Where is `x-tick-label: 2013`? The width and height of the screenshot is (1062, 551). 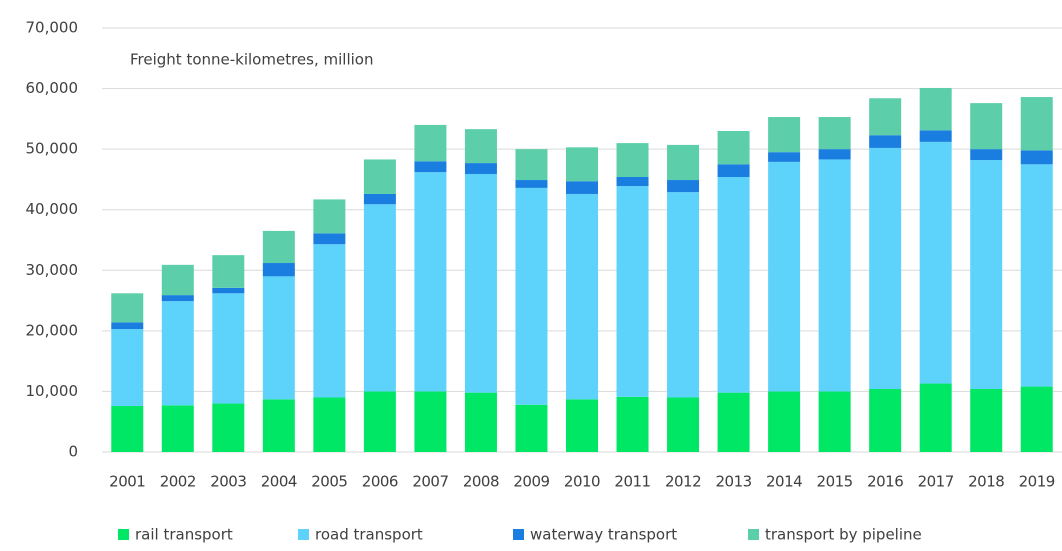 x-tick-label: 2013 is located at coordinates (733, 482).